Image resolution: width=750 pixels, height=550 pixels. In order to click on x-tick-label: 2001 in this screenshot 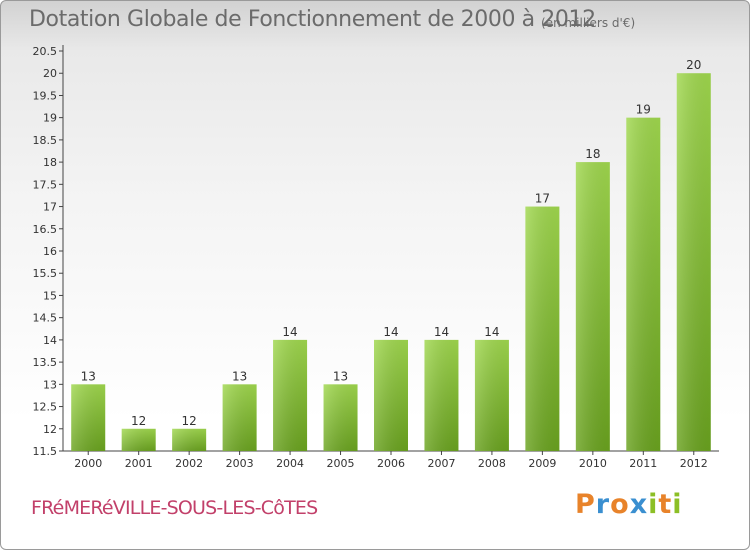, I will do `click(139, 463)`.